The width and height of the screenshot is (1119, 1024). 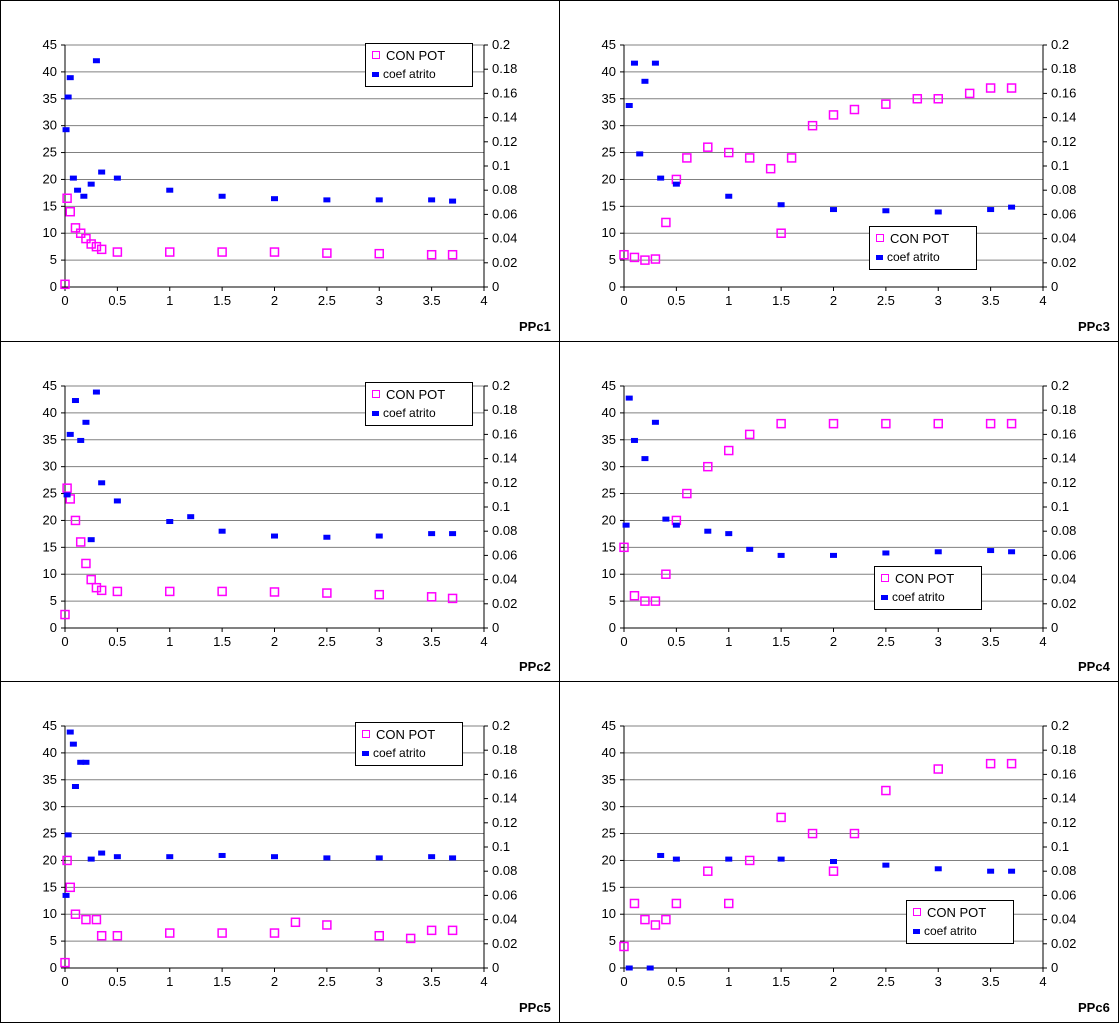 What do you see at coordinates (379, 641) in the screenshot?
I see `x-tick-label: 3` at bounding box center [379, 641].